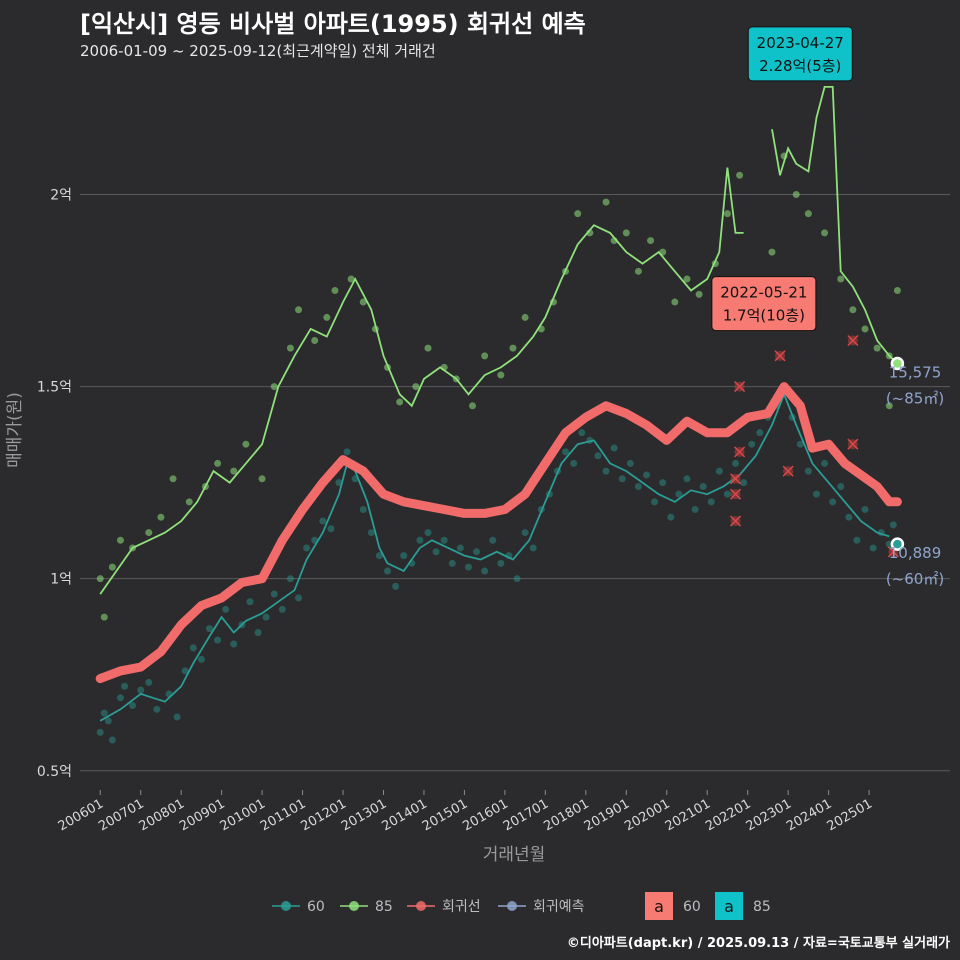 The image size is (960, 960). I want to click on x-tick-label: 201101, so click(283, 815).